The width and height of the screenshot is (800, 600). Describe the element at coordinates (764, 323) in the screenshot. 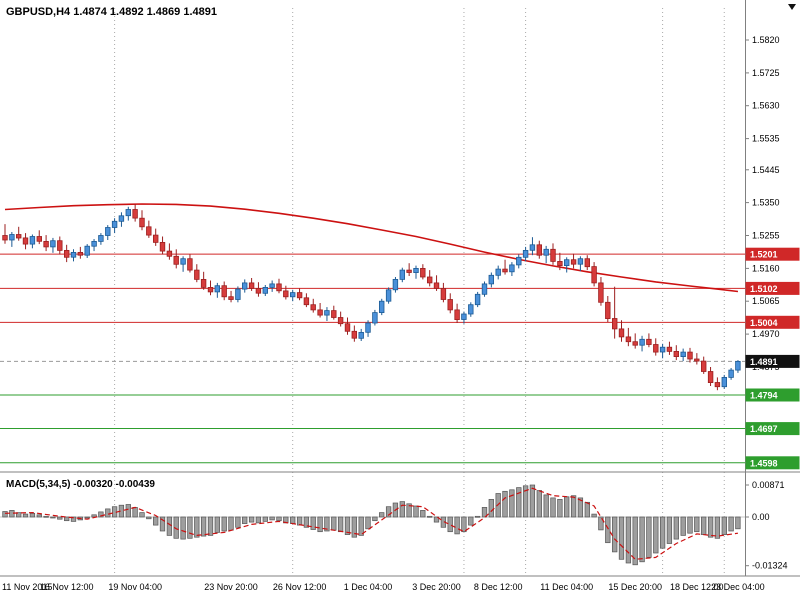

I see `price-flag-label: 1.5004` at that location.